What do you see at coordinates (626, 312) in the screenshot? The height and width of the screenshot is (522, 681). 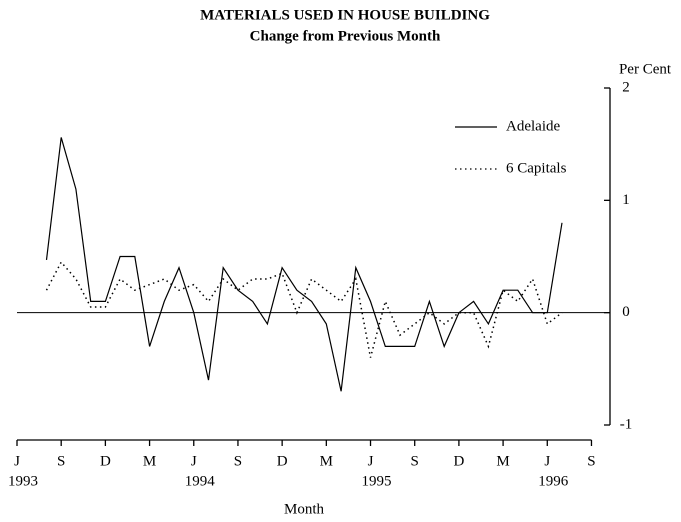 I see `y-tick-label: 0` at bounding box center [626, 312].